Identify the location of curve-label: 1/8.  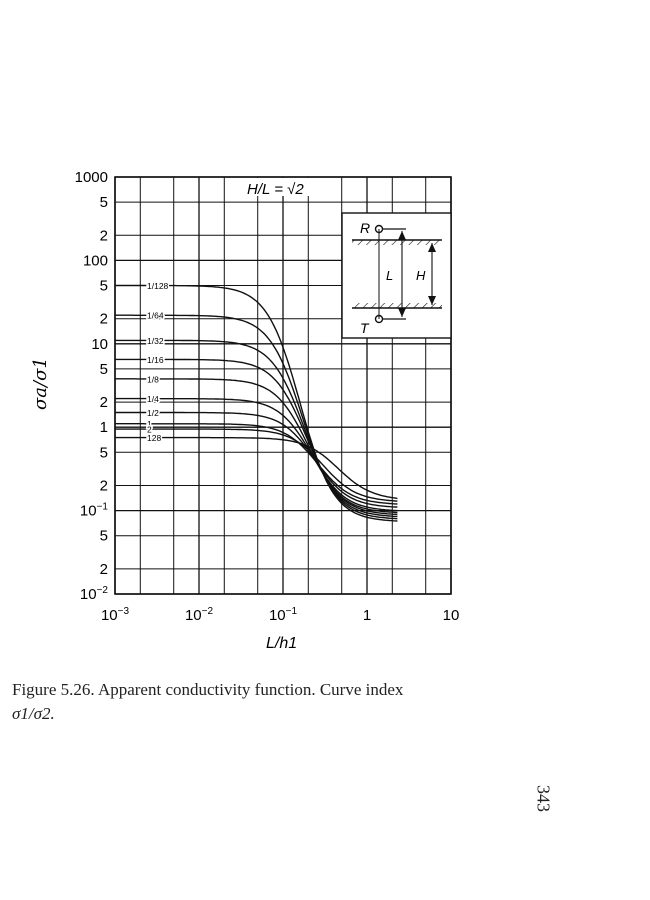
(153, 379).